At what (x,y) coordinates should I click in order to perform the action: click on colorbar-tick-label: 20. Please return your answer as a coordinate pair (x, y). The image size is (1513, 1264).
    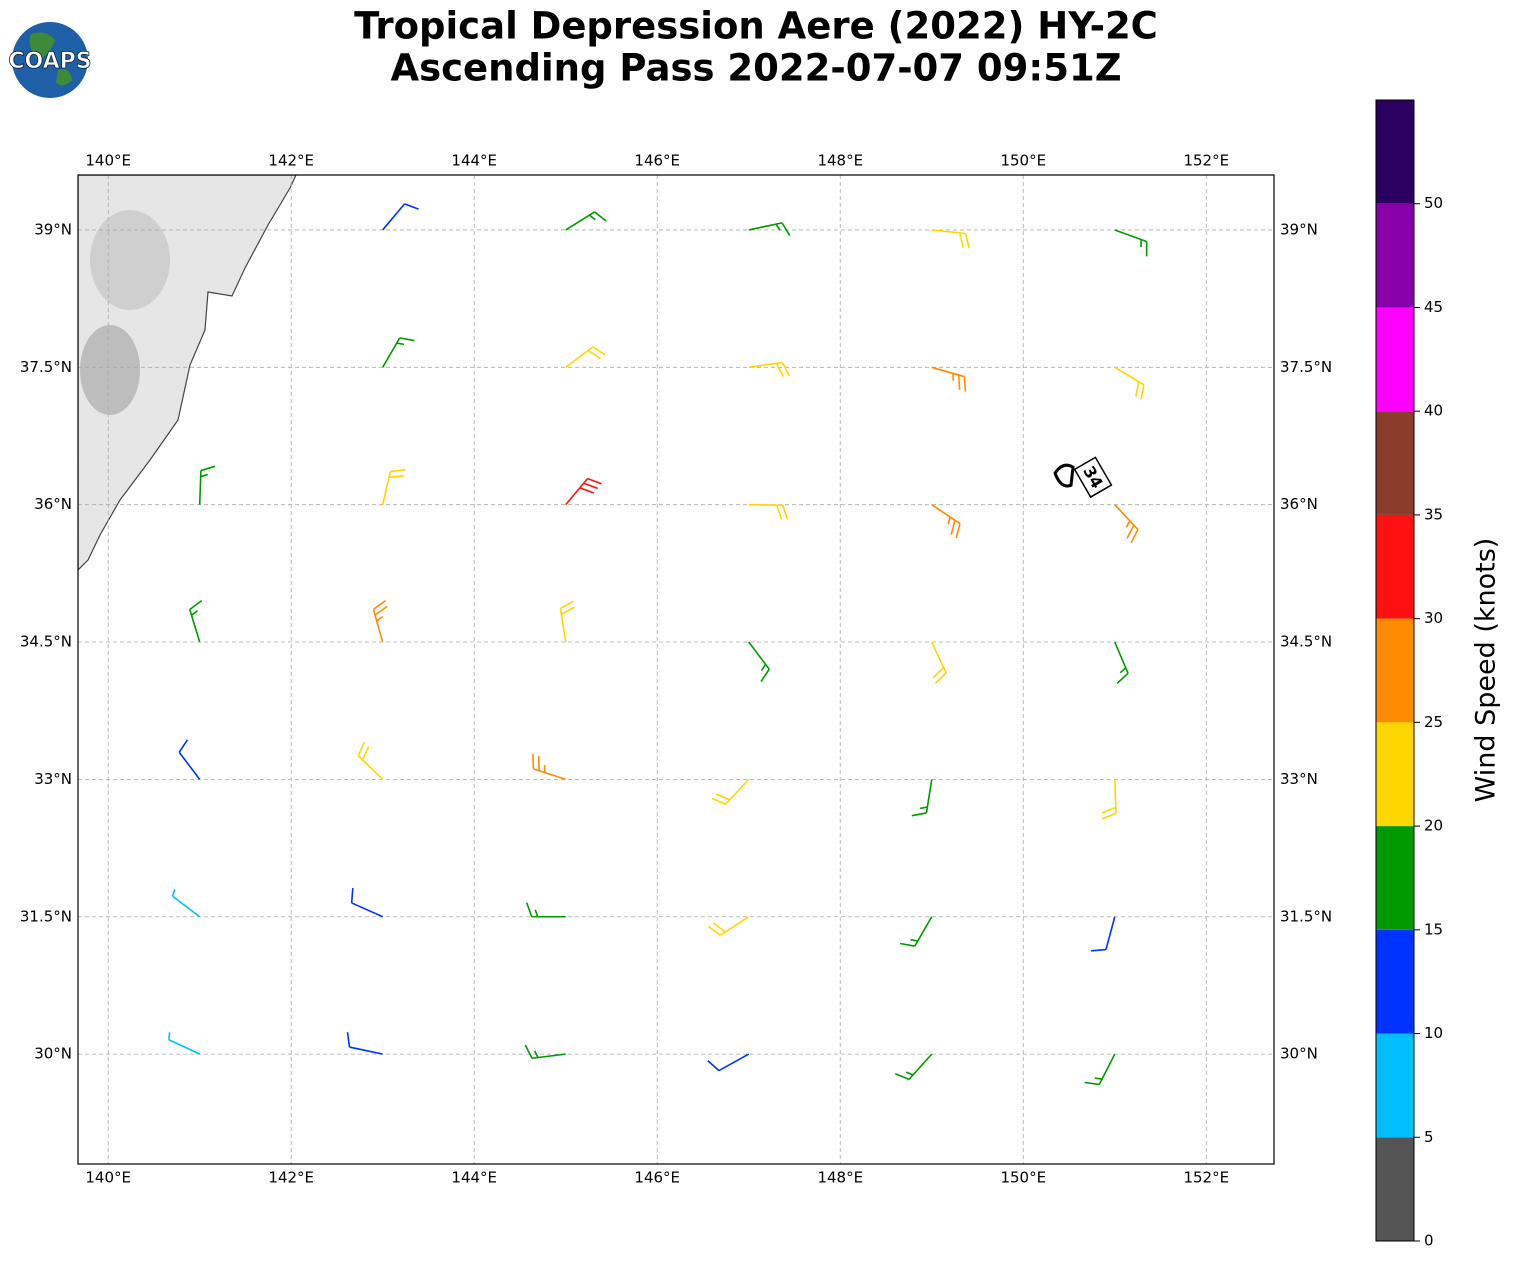
    Looking at the image, I should click on (1433, 826).